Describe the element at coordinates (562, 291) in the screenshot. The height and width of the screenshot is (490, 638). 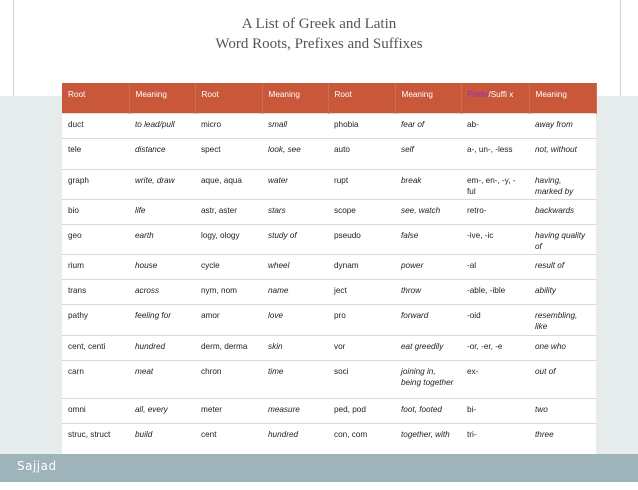
I see `table-cell: ability` at that location.